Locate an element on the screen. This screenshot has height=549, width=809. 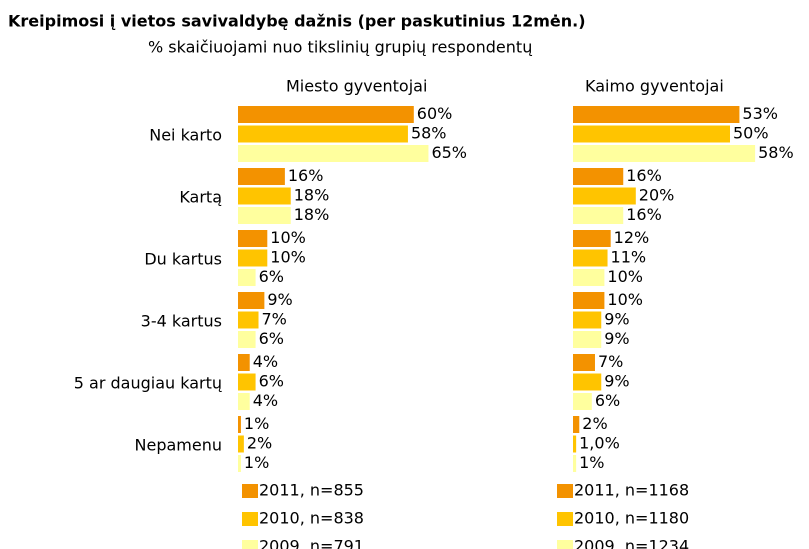
value-label: 53% is located at coordinates (760, 113).